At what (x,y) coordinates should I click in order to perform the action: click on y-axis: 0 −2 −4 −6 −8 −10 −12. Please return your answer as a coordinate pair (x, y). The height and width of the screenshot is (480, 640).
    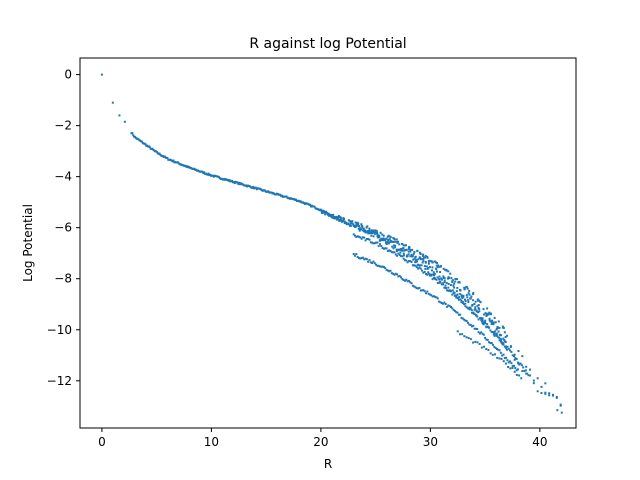
    Looking at the image, I should click on (63, 228).